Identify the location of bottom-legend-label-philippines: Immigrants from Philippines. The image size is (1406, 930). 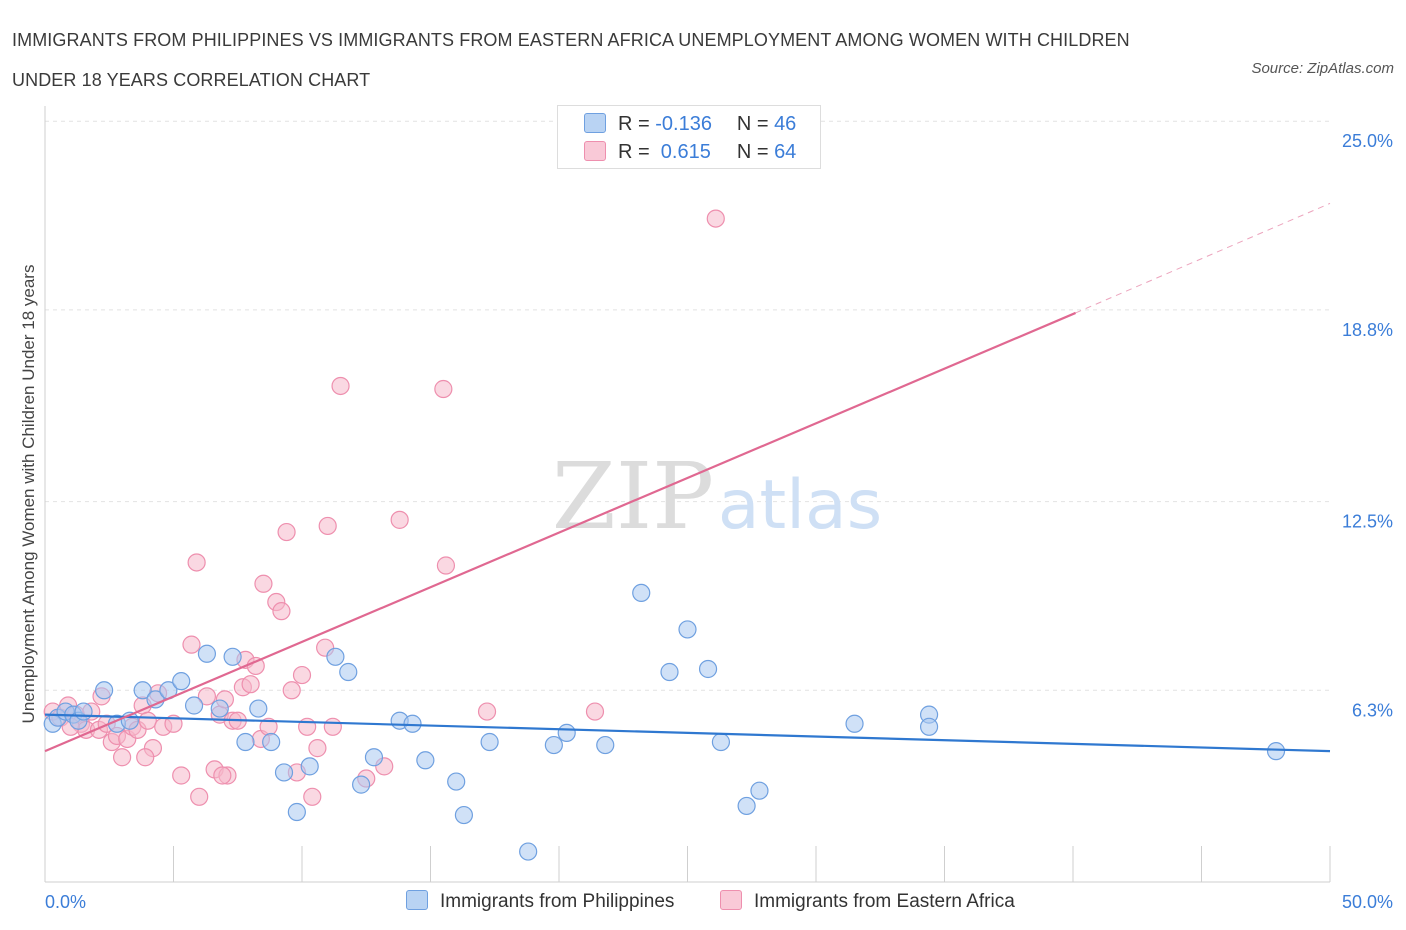
(557, 901).